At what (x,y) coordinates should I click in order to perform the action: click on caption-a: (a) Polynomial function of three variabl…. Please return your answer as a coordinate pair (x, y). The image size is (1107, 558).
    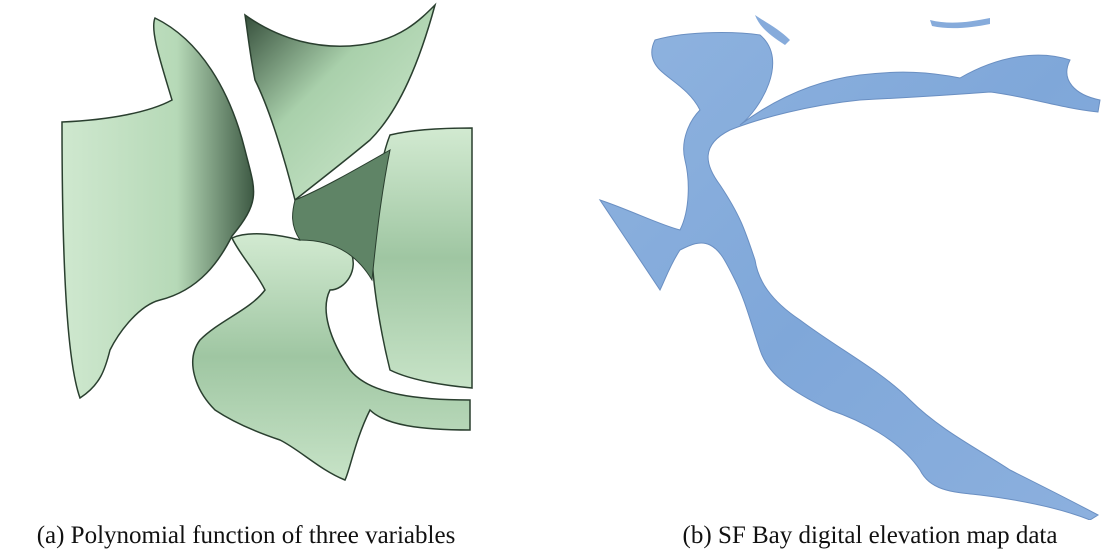
    Looking at the image, I should click on (246, 535).